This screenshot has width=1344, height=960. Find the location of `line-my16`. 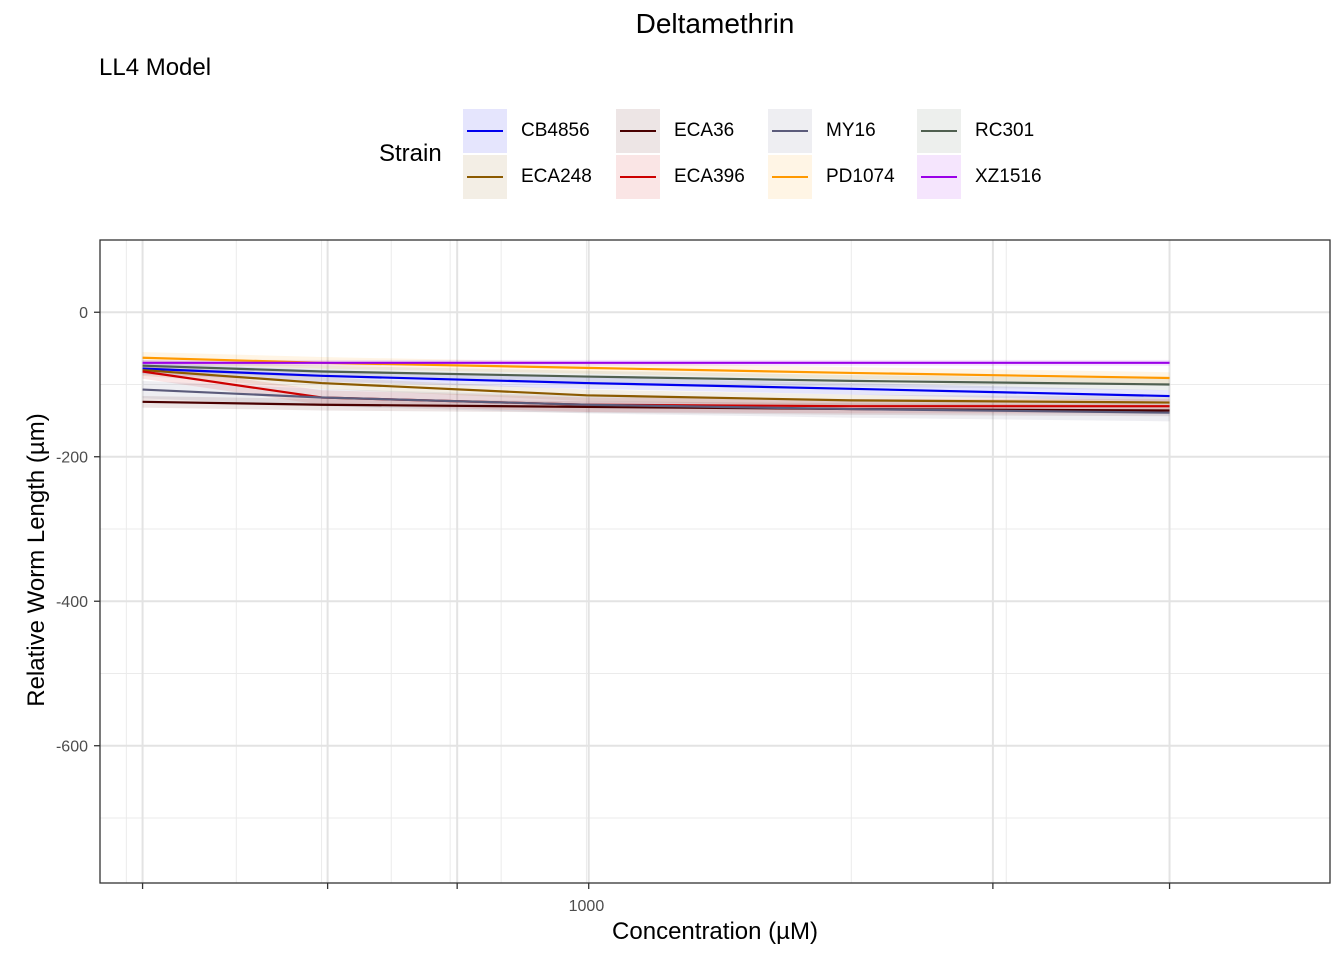

line-my16 is located at coordinates (656, 401).